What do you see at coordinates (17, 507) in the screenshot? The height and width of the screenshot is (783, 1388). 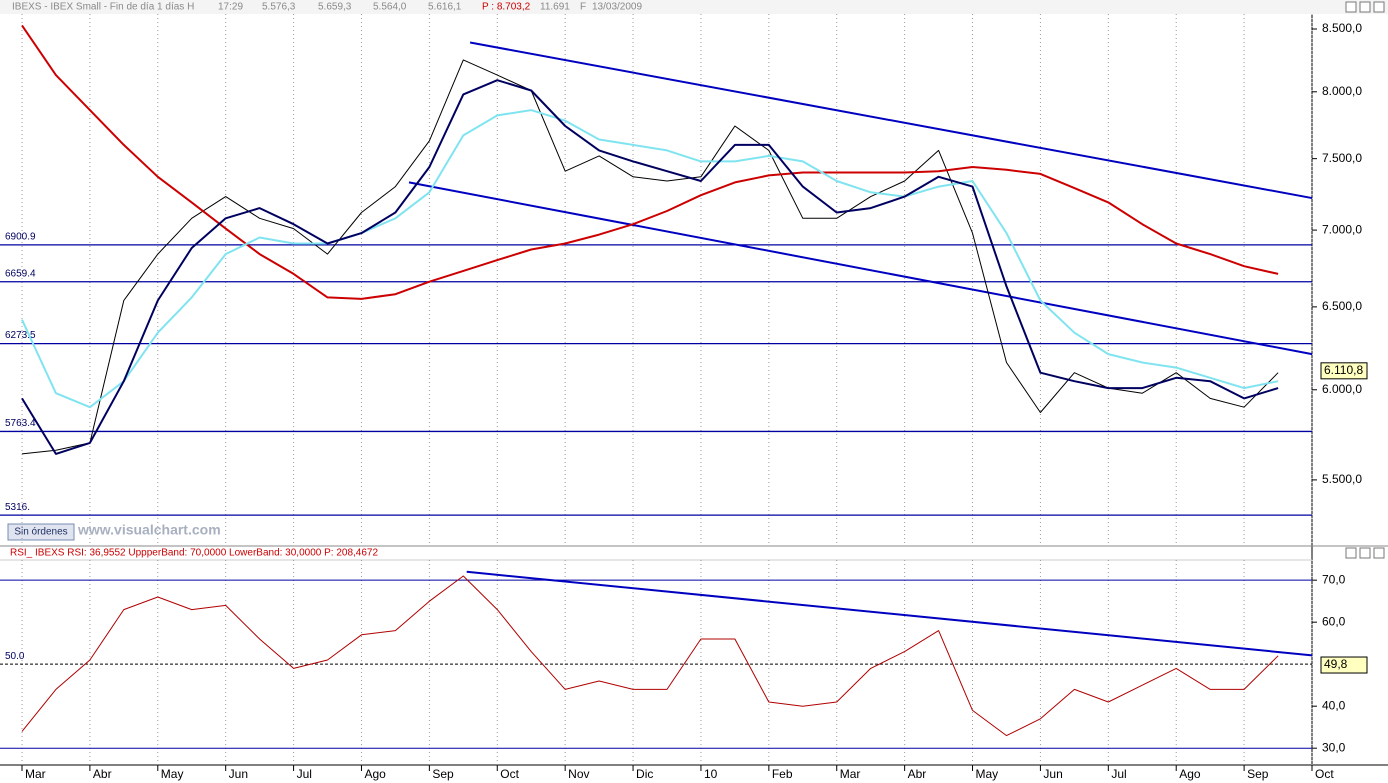 I see `level-label: 5316.` at bounding box center [17, 507].